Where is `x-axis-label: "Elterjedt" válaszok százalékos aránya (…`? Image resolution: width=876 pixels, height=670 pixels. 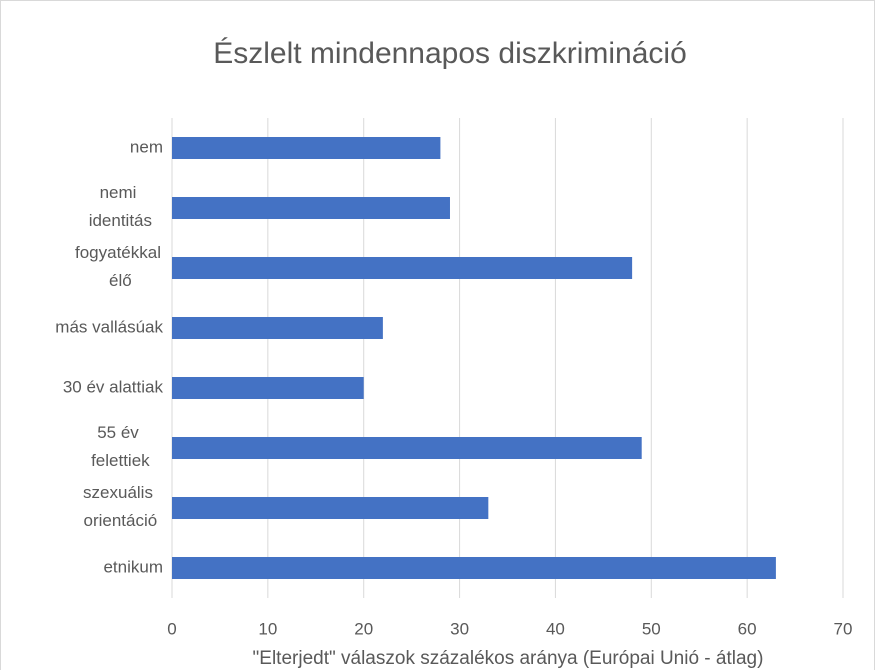
x-axis-label: "Elterjedt" válaszok százalékos aránya (… is located at coordinates (508, 658).